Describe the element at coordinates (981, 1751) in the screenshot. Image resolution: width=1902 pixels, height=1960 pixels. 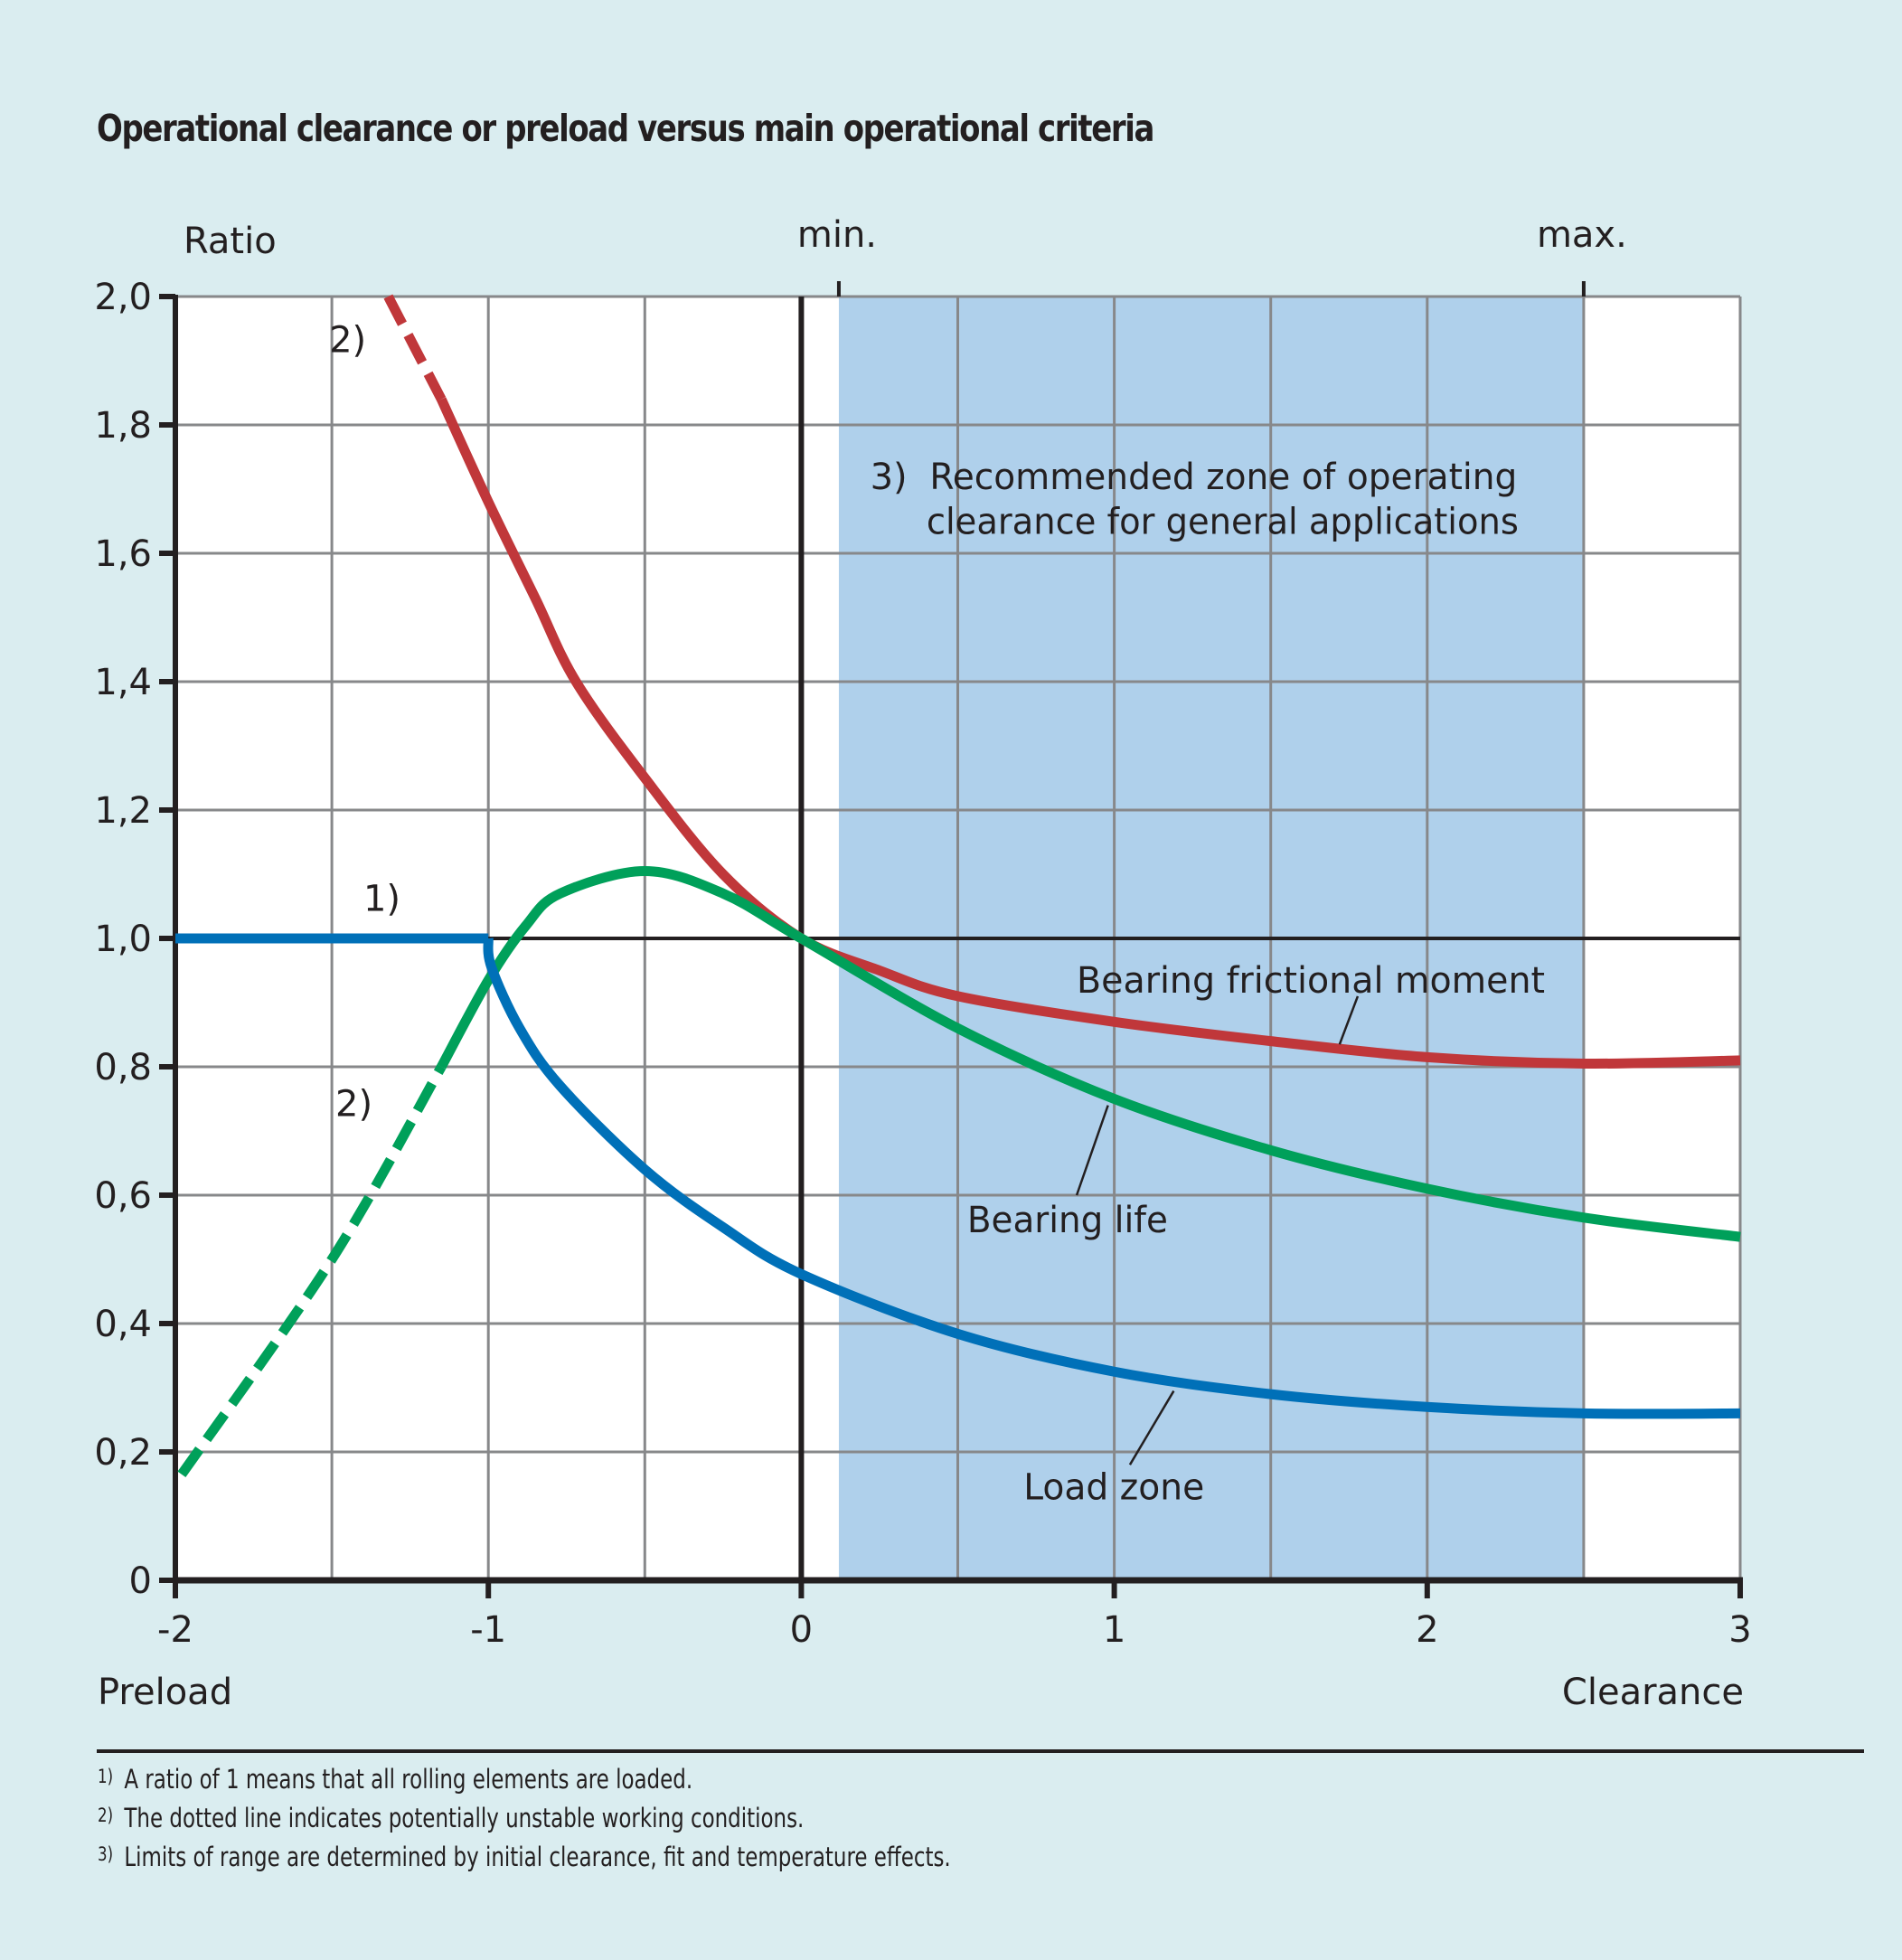
I see `footnote-divider` at that location.